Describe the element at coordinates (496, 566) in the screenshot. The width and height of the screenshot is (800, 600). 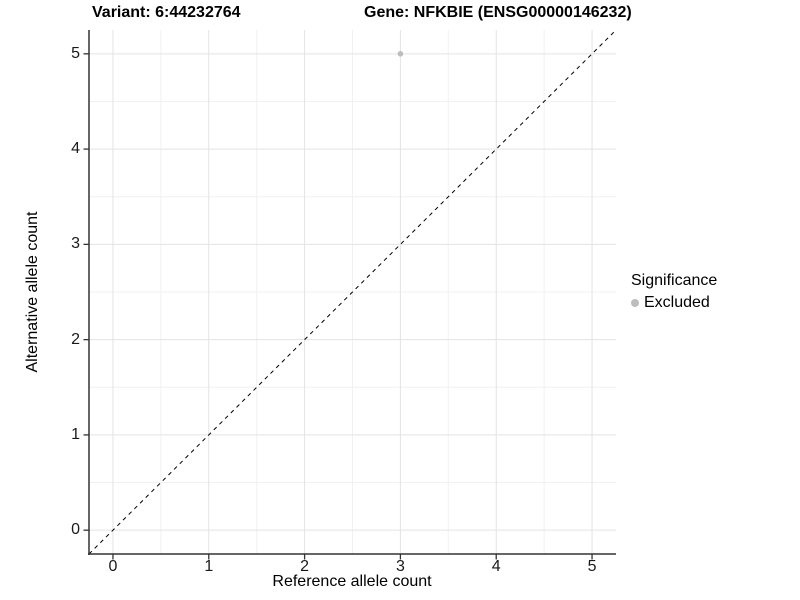
I see `x-tick-label: 4` at that location.